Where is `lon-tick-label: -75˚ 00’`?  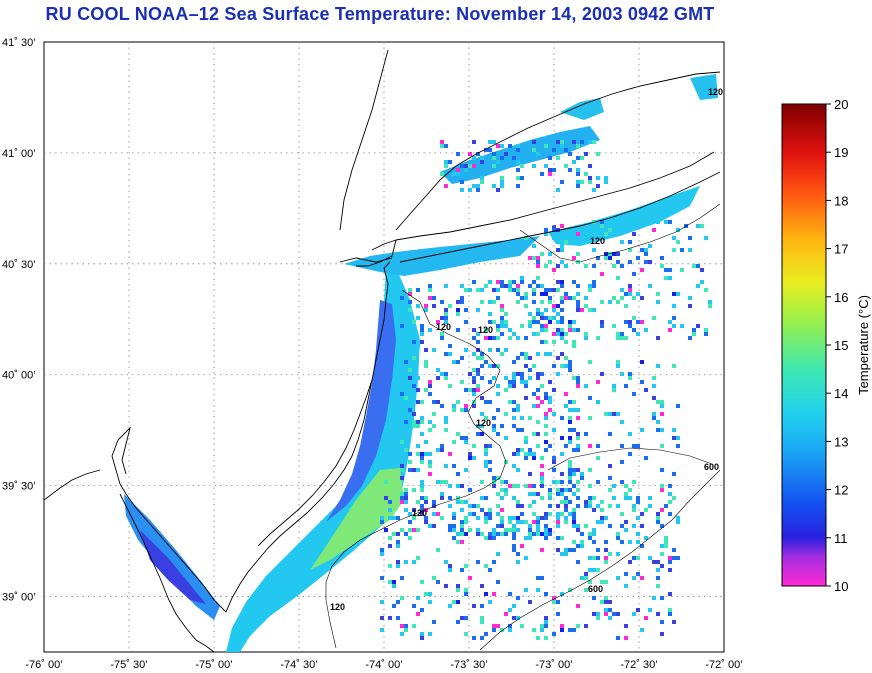 lon-tick-label: -75˚ 00’ is located at coordinates (213, 665).